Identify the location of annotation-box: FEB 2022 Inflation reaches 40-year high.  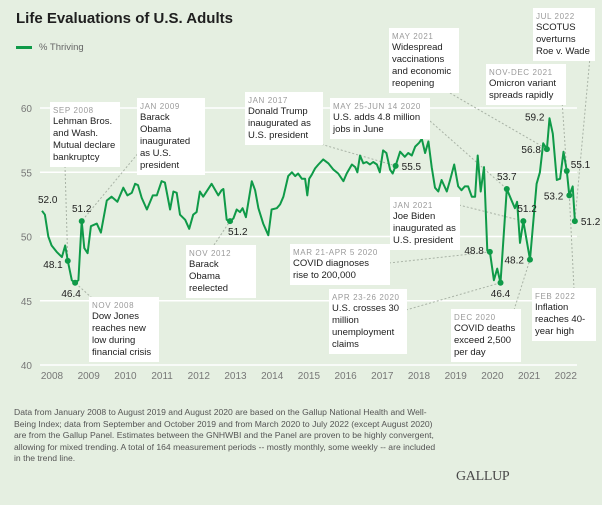
(564, 314).